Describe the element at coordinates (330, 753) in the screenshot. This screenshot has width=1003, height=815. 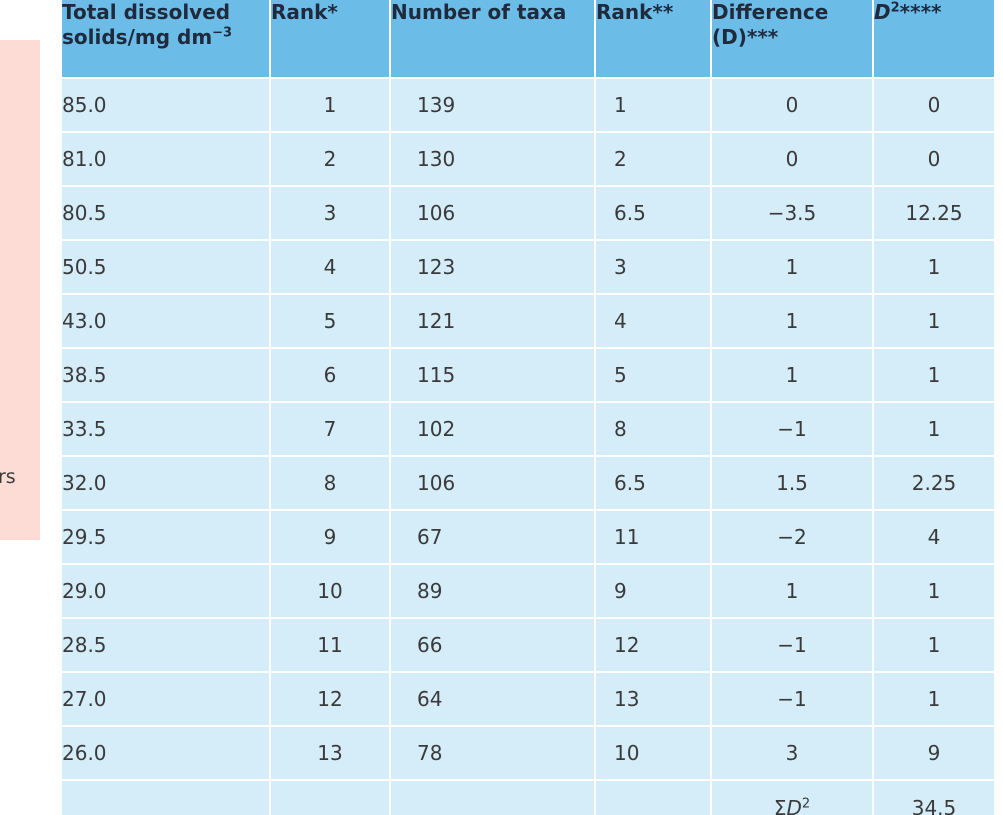
I see `cell-rank-1: 13` at that location.